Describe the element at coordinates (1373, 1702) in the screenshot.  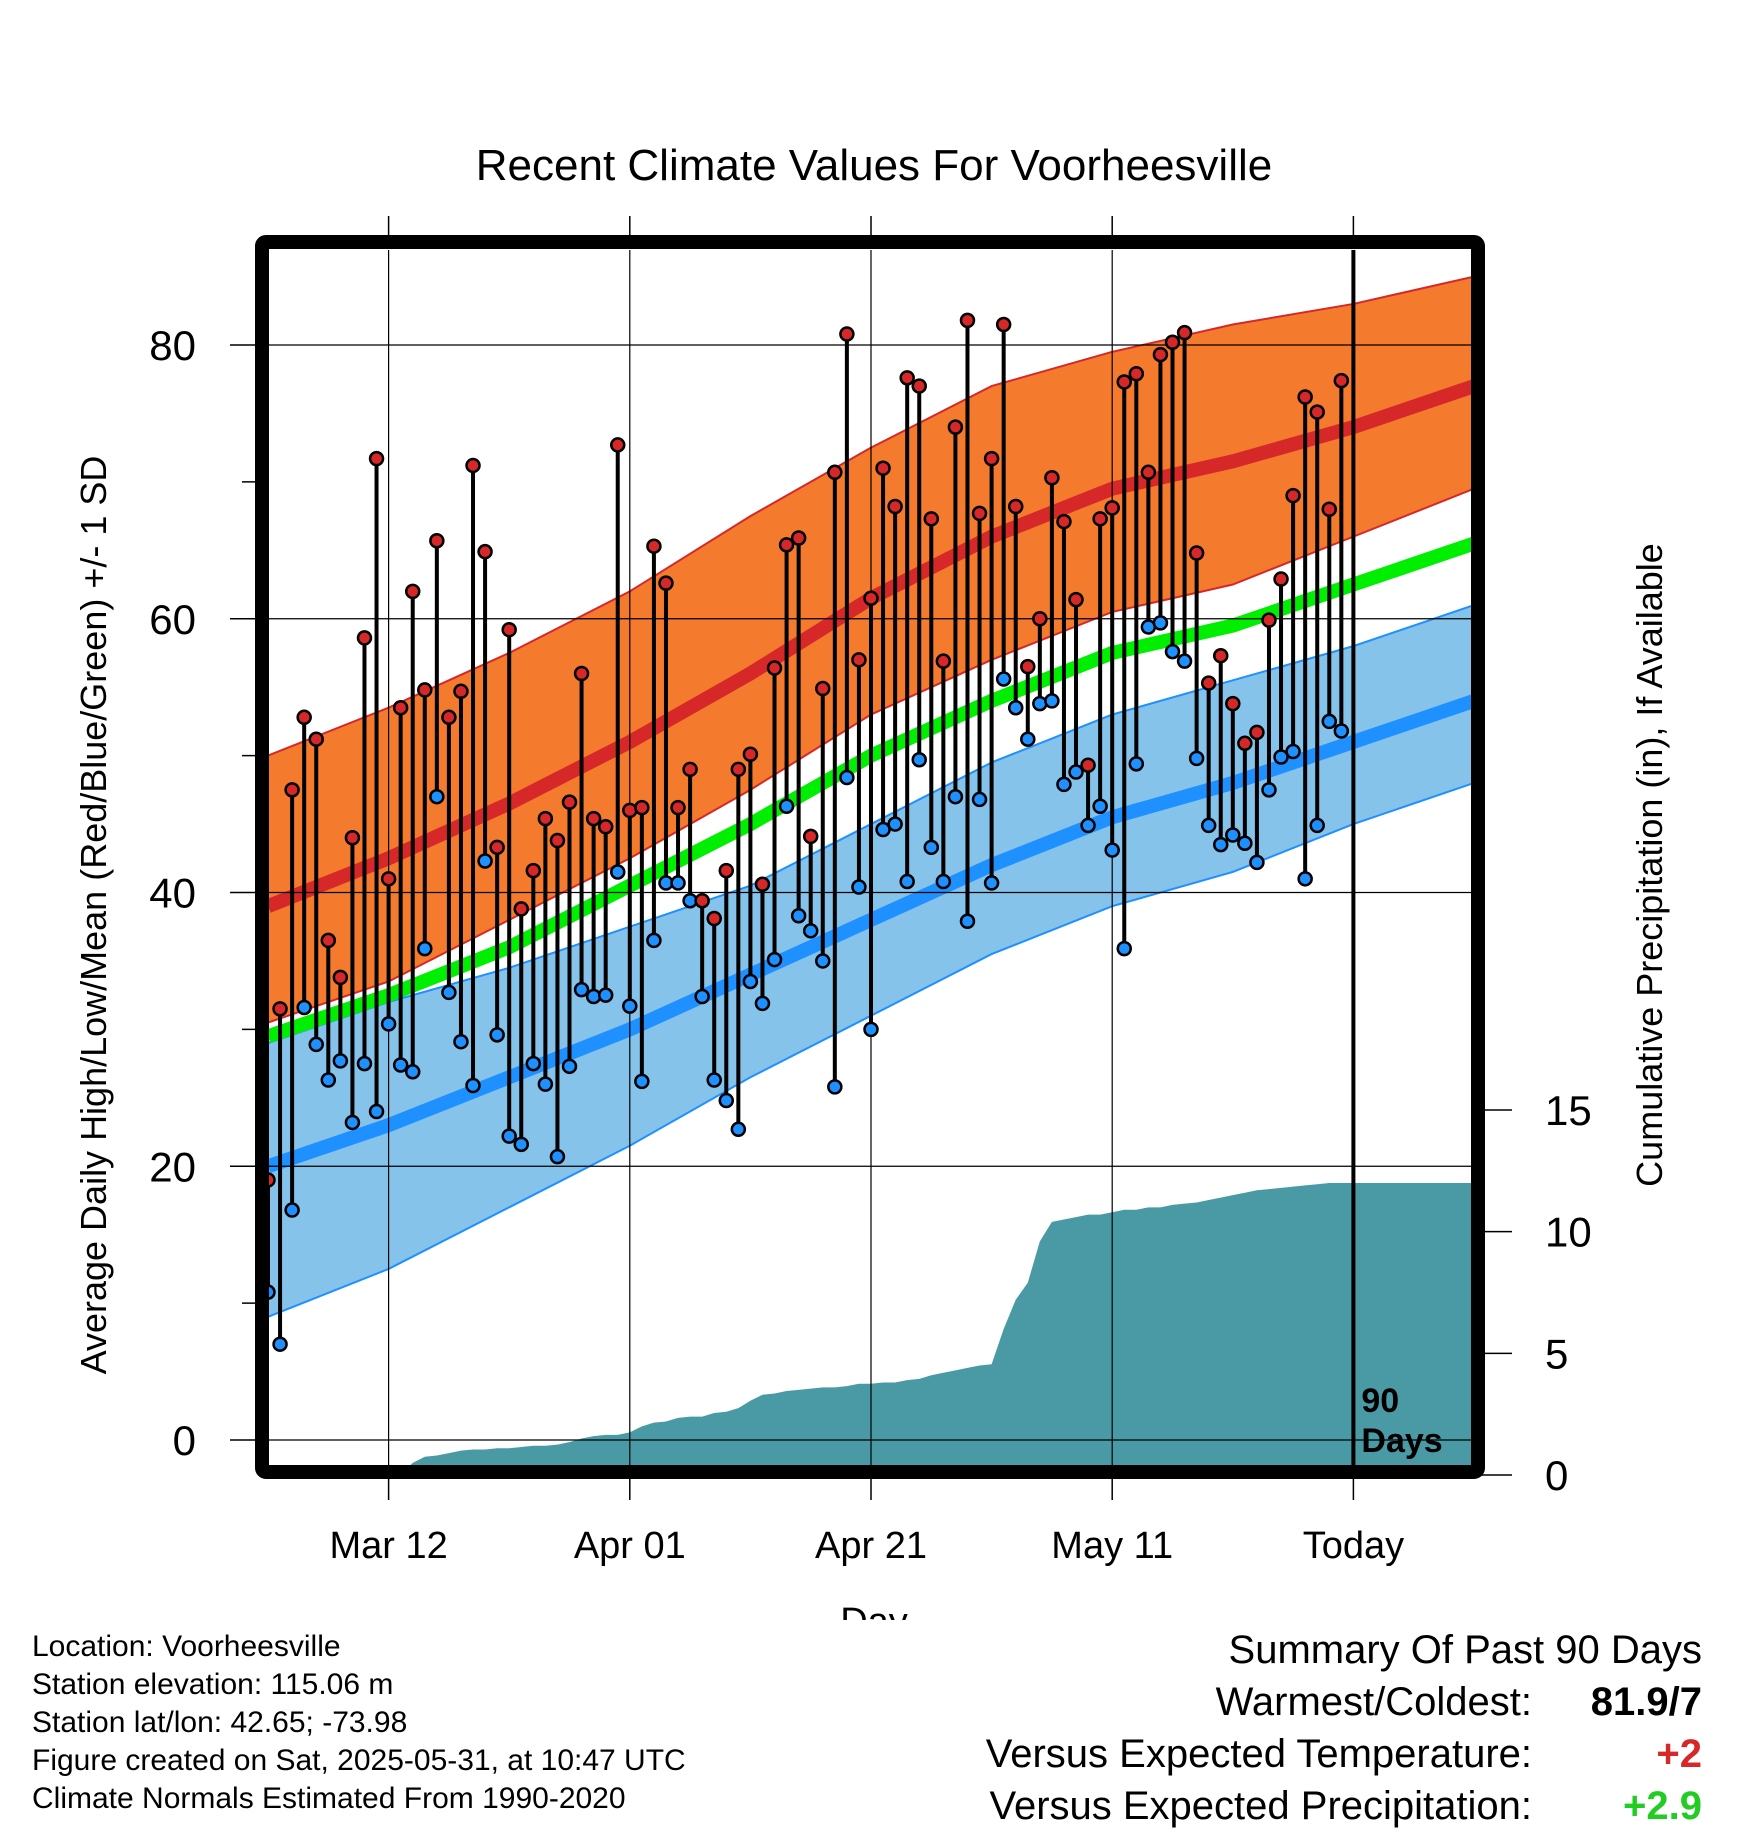
I see `warmest-label: Warmest/Coldest:` at that location.